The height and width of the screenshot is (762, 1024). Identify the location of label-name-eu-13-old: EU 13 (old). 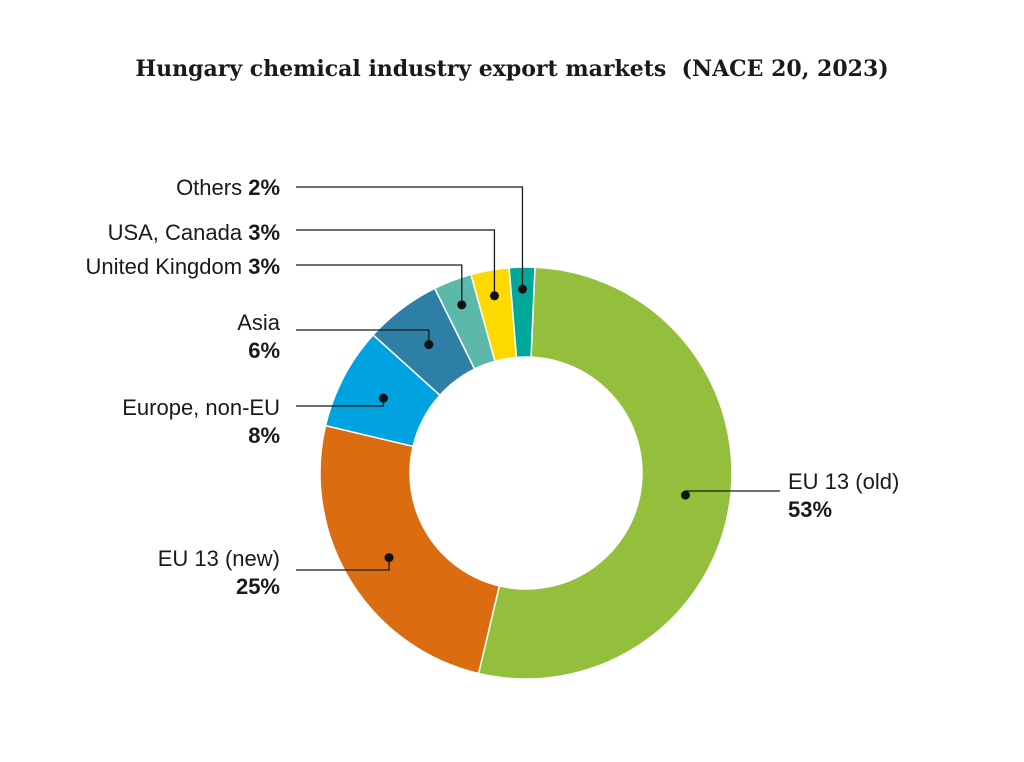
(843, 481).